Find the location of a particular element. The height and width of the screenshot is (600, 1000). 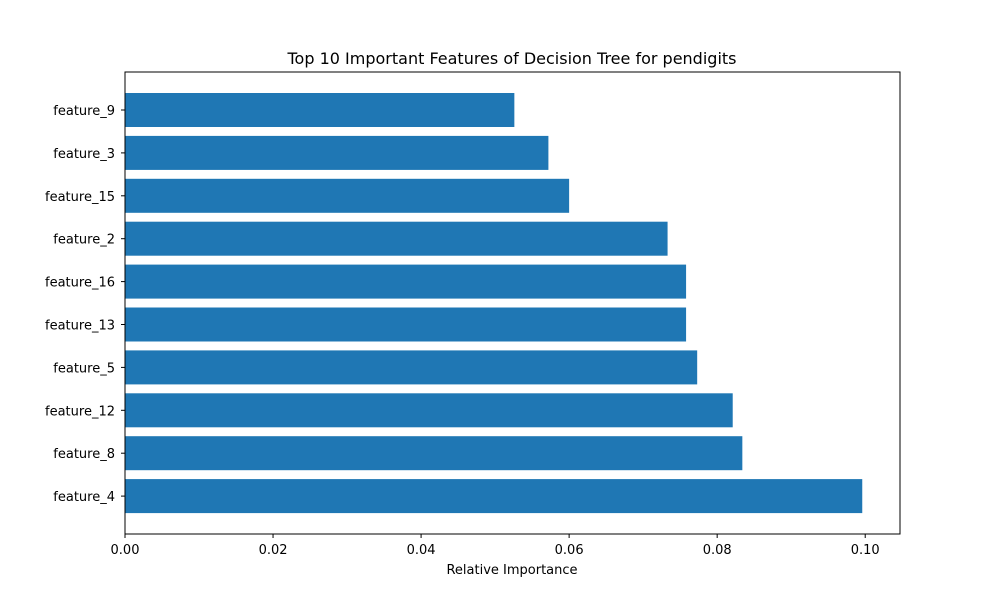

x-tick-label-0.08: 0.08 is located at coordinates (717, 550).